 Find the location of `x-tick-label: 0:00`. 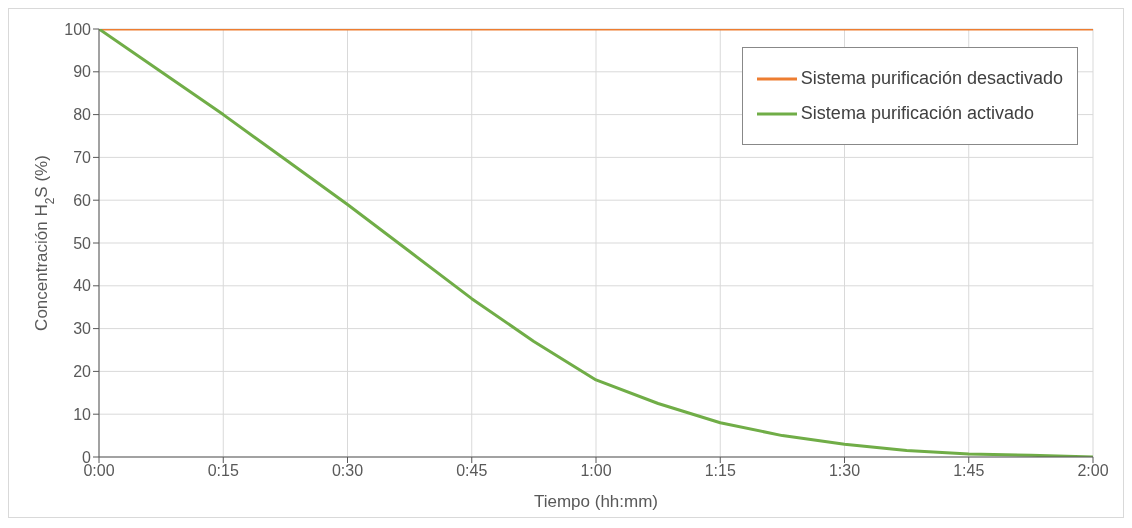

x-tick-label: 0:00 is located at coordinates (99, 471).